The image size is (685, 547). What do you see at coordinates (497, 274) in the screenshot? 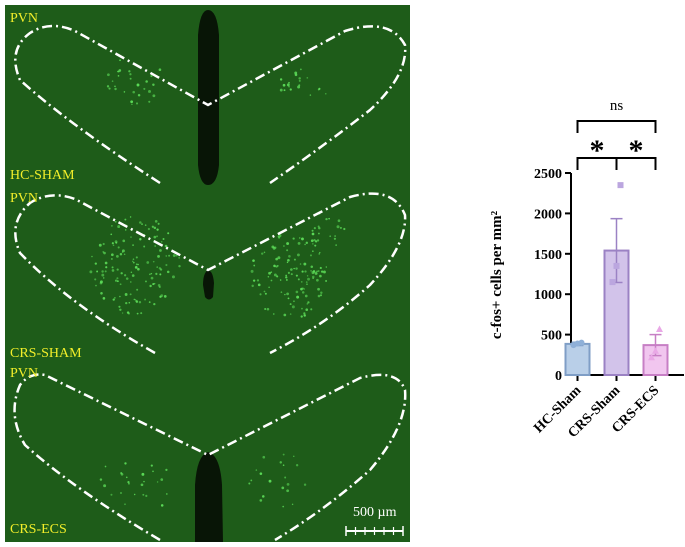
I see `y-axis-label: c-fos+ cells per mm²` at bounding box center [497, 274].